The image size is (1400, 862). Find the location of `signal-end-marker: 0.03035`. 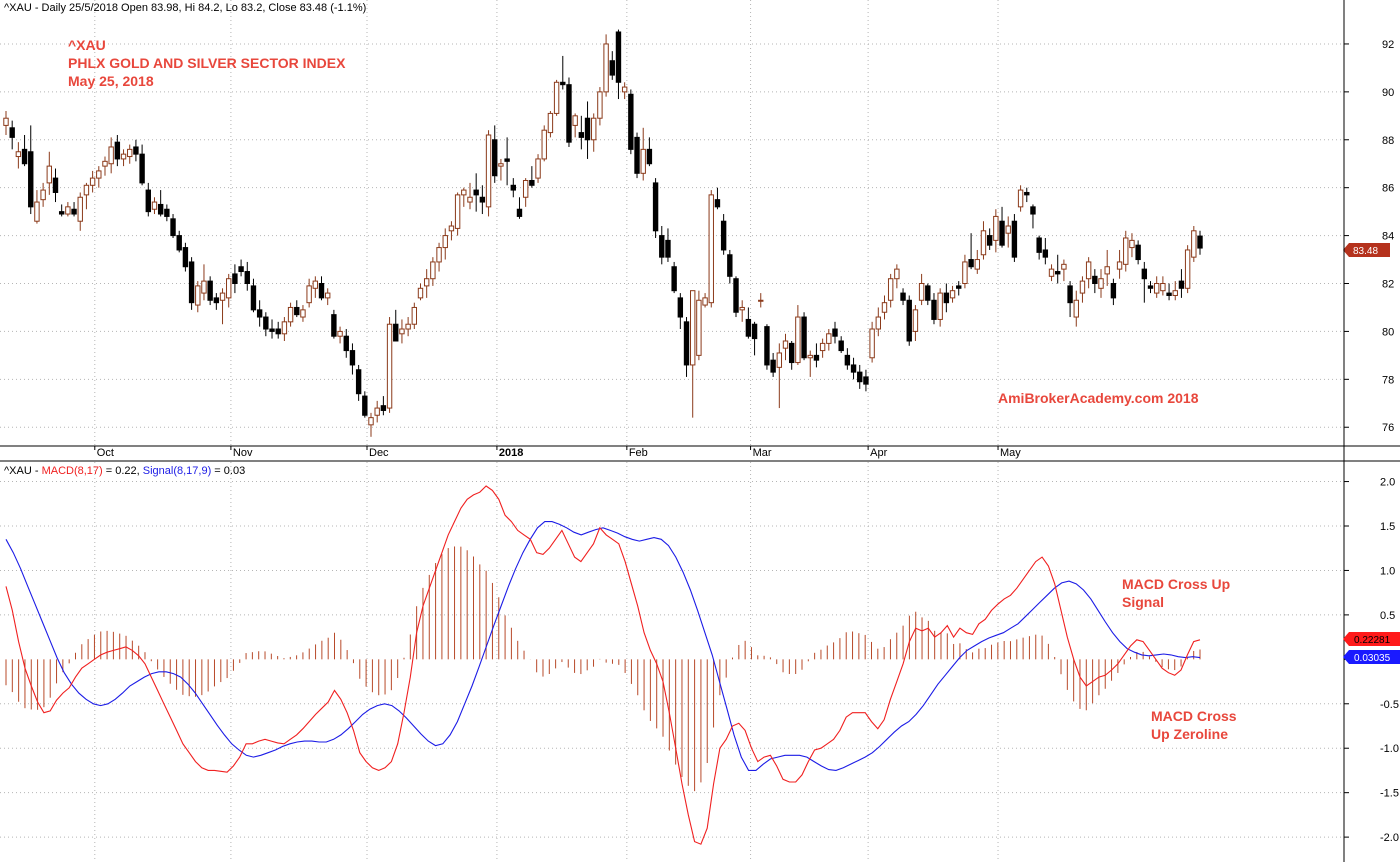

signal-end-marker: 0.03035 is located at coordinates (1371, 657).